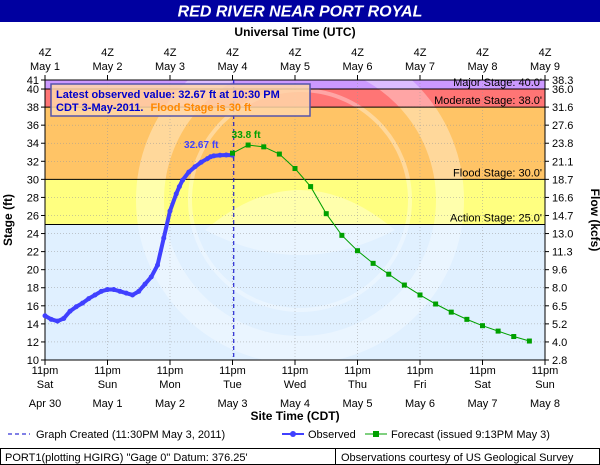 This screenshot has height=465, width=600. Describe the element at coordinates (545, 385) in the screenshot. I see `site-tick-day: Sun` at that location.